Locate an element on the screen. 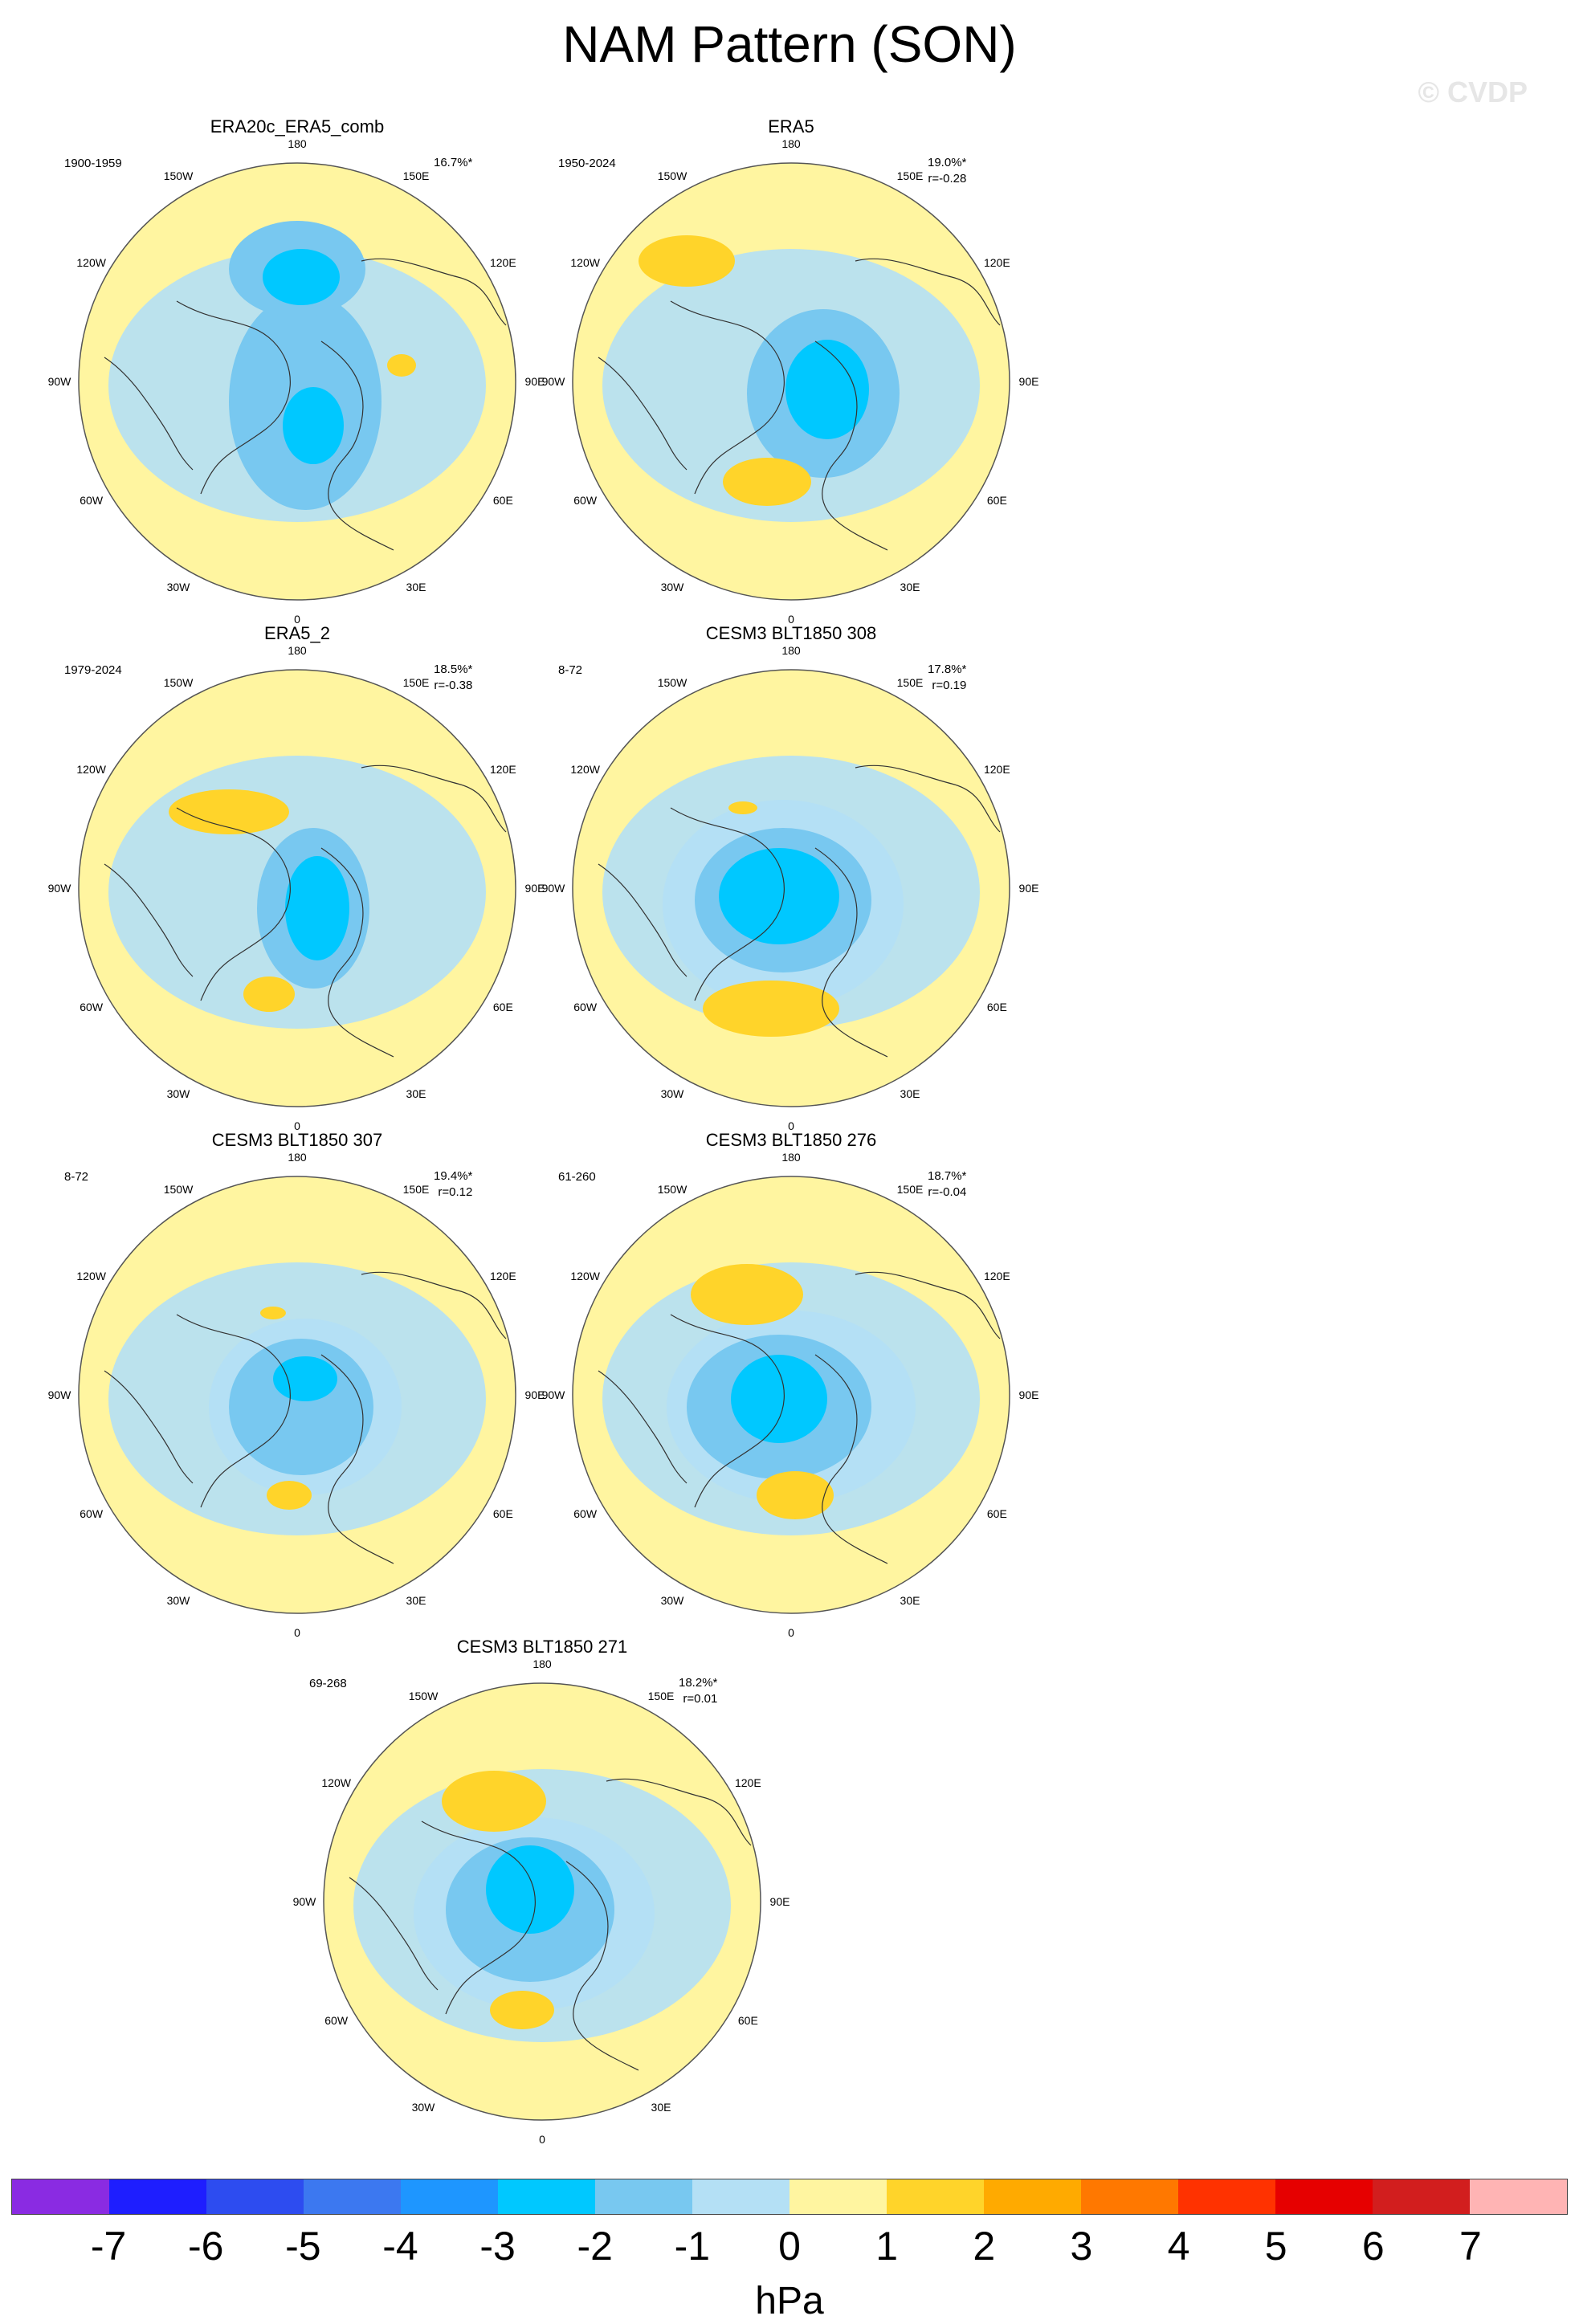  explained-variance: 17.8%* is located at coordinates (947, 670).